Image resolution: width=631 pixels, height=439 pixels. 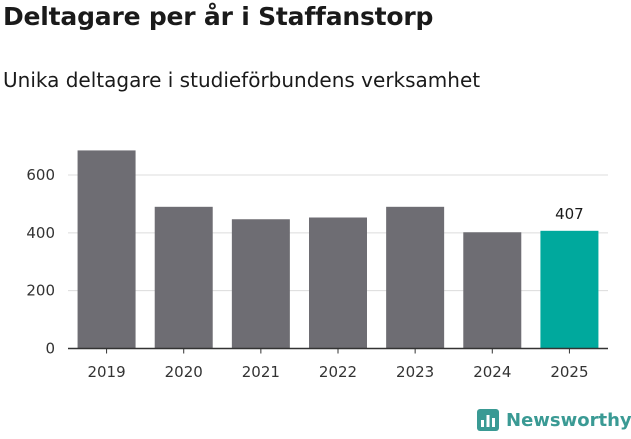 What do you see at coordinates (338, 372) in the screenshot?
I see `x-tick-label-2022: 2022` at bounding box center [338, 372].